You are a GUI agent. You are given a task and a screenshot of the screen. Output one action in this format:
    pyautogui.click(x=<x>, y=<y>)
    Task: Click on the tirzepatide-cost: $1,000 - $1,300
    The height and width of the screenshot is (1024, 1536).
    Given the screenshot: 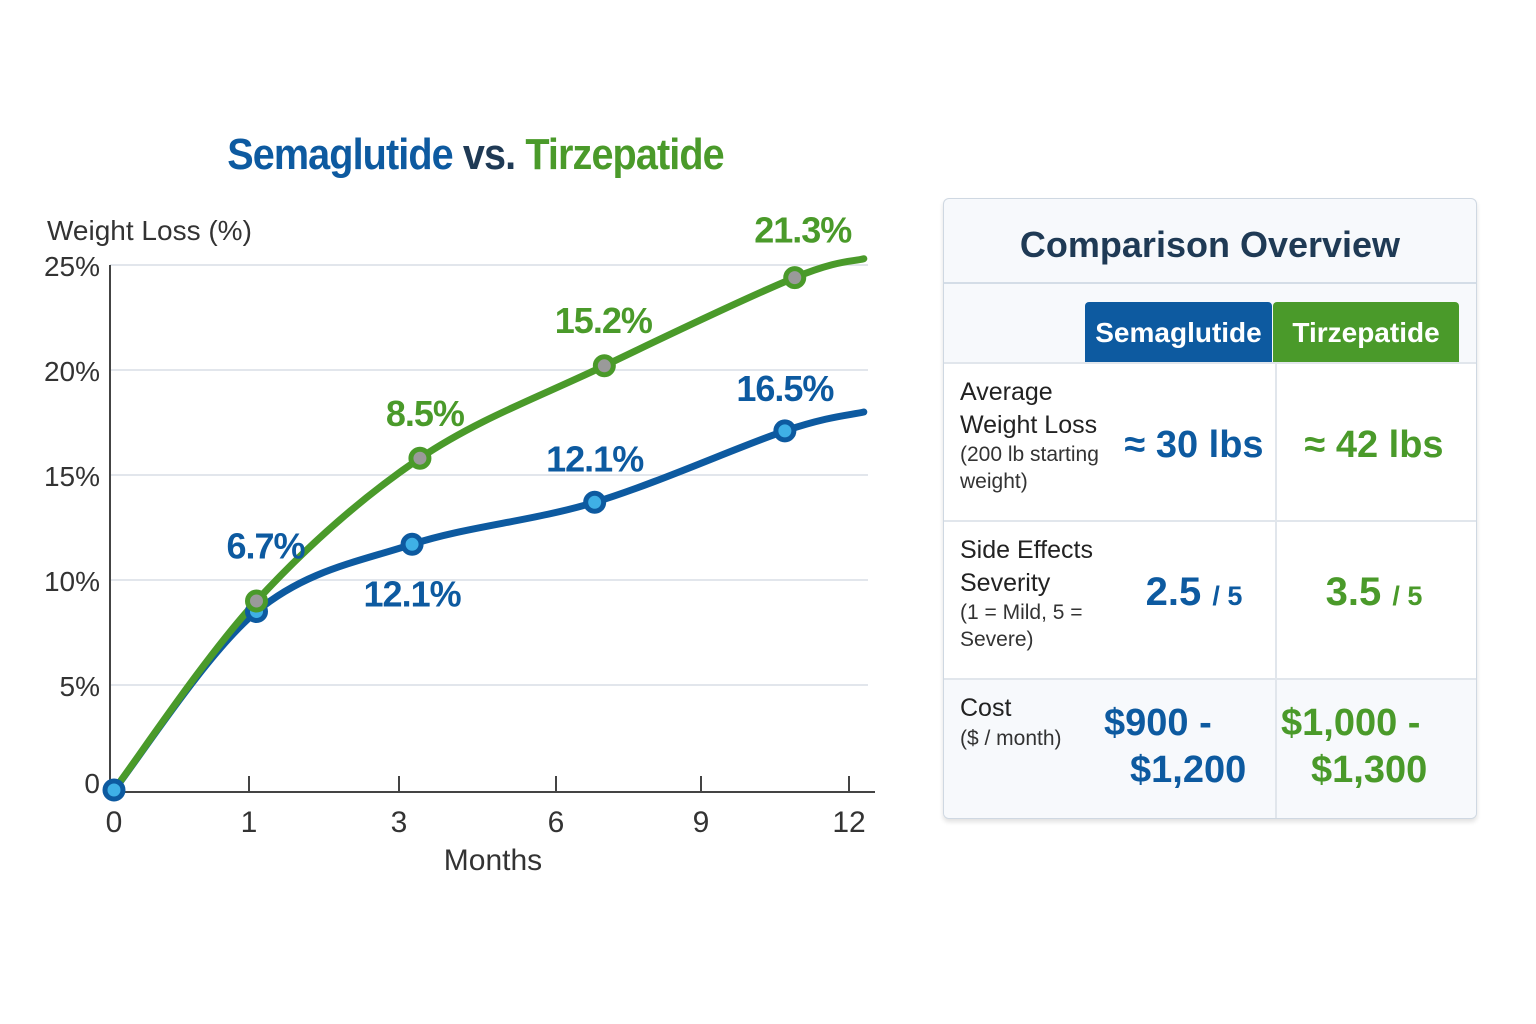 What is the action you would take?
    pyautogui.click(x=1354, y=747)
    